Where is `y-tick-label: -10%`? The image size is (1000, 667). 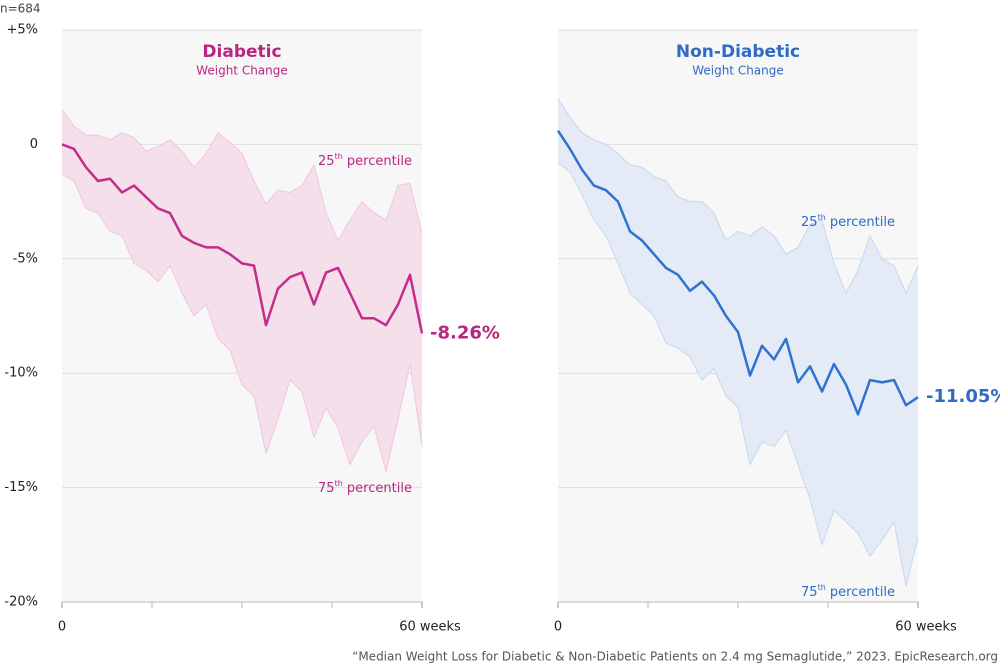
y-tick-label: -10% is located at coordinates (21, 373).